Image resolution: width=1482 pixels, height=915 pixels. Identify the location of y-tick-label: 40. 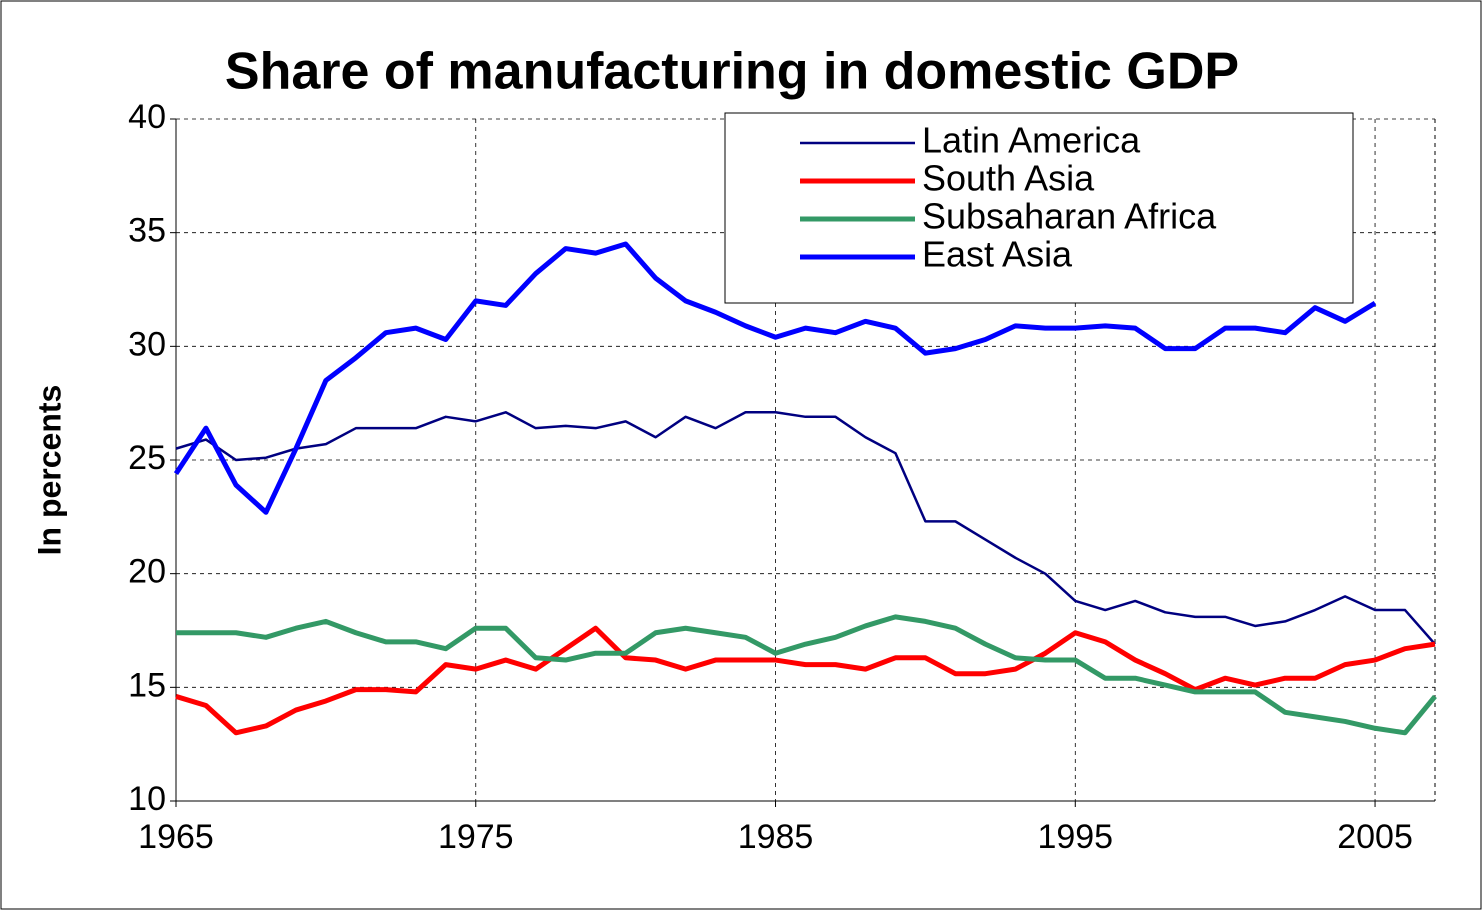
(147, 117).